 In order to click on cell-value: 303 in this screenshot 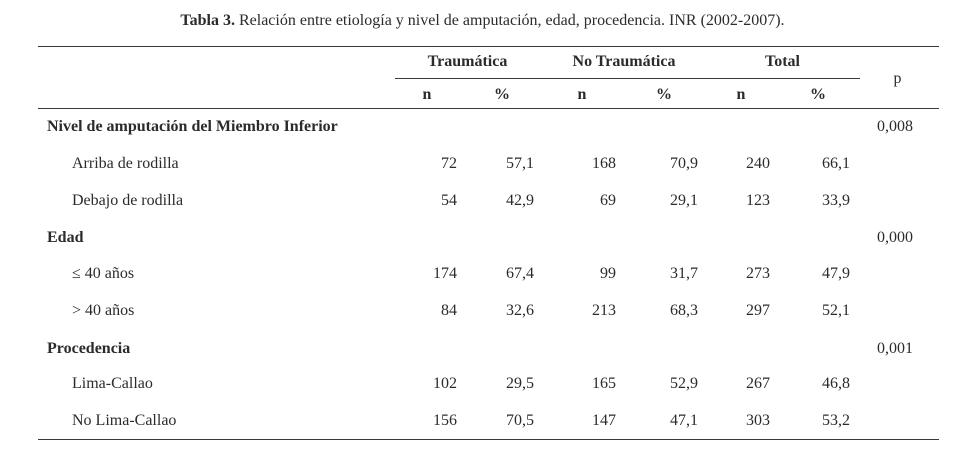, I will do `click(758, 420)`.